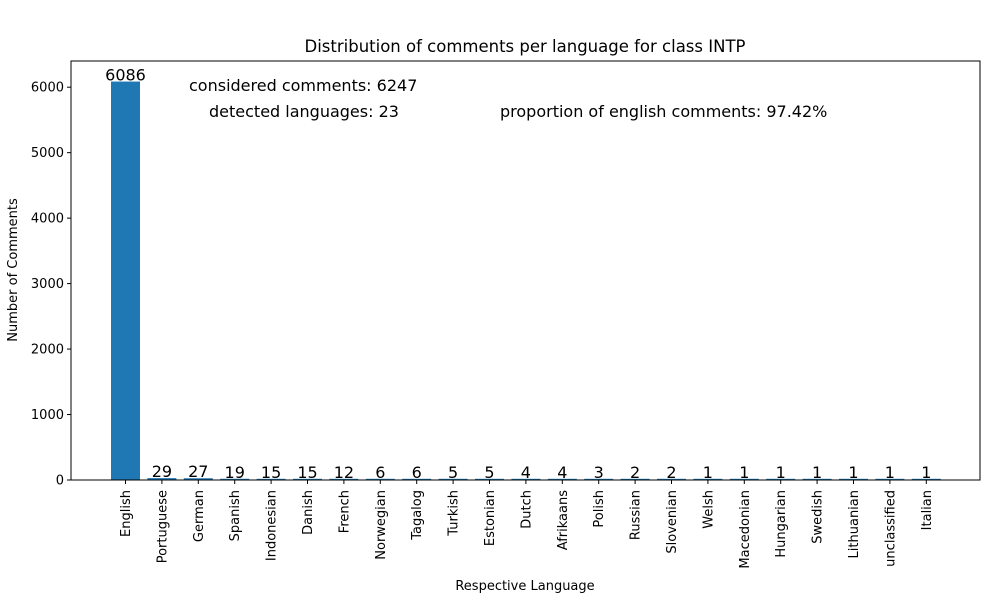 Image resolution: width=1000 pixels, height=600 pixels. I want to click on x-tick-label-turkish: Turkish, so click(454, 513).